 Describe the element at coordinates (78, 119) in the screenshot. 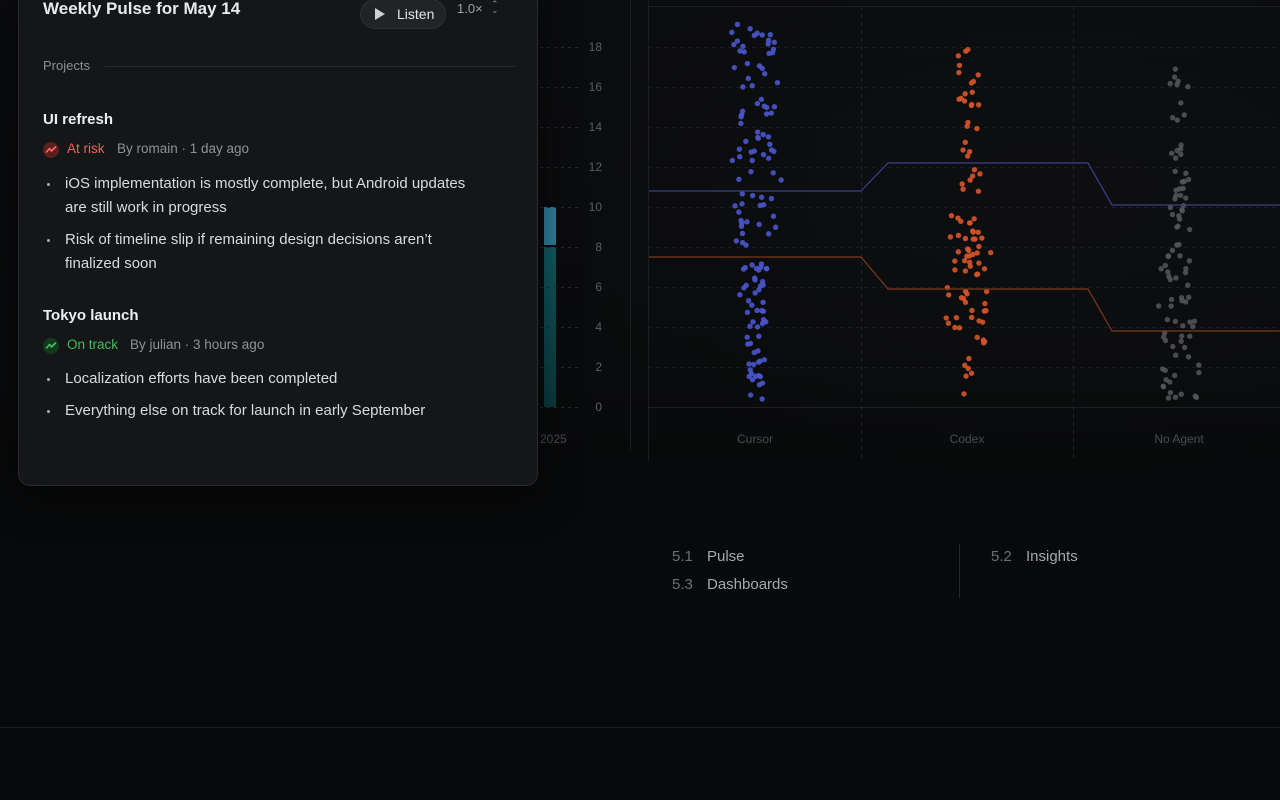

I see `project-name: UI refresh` at that location.